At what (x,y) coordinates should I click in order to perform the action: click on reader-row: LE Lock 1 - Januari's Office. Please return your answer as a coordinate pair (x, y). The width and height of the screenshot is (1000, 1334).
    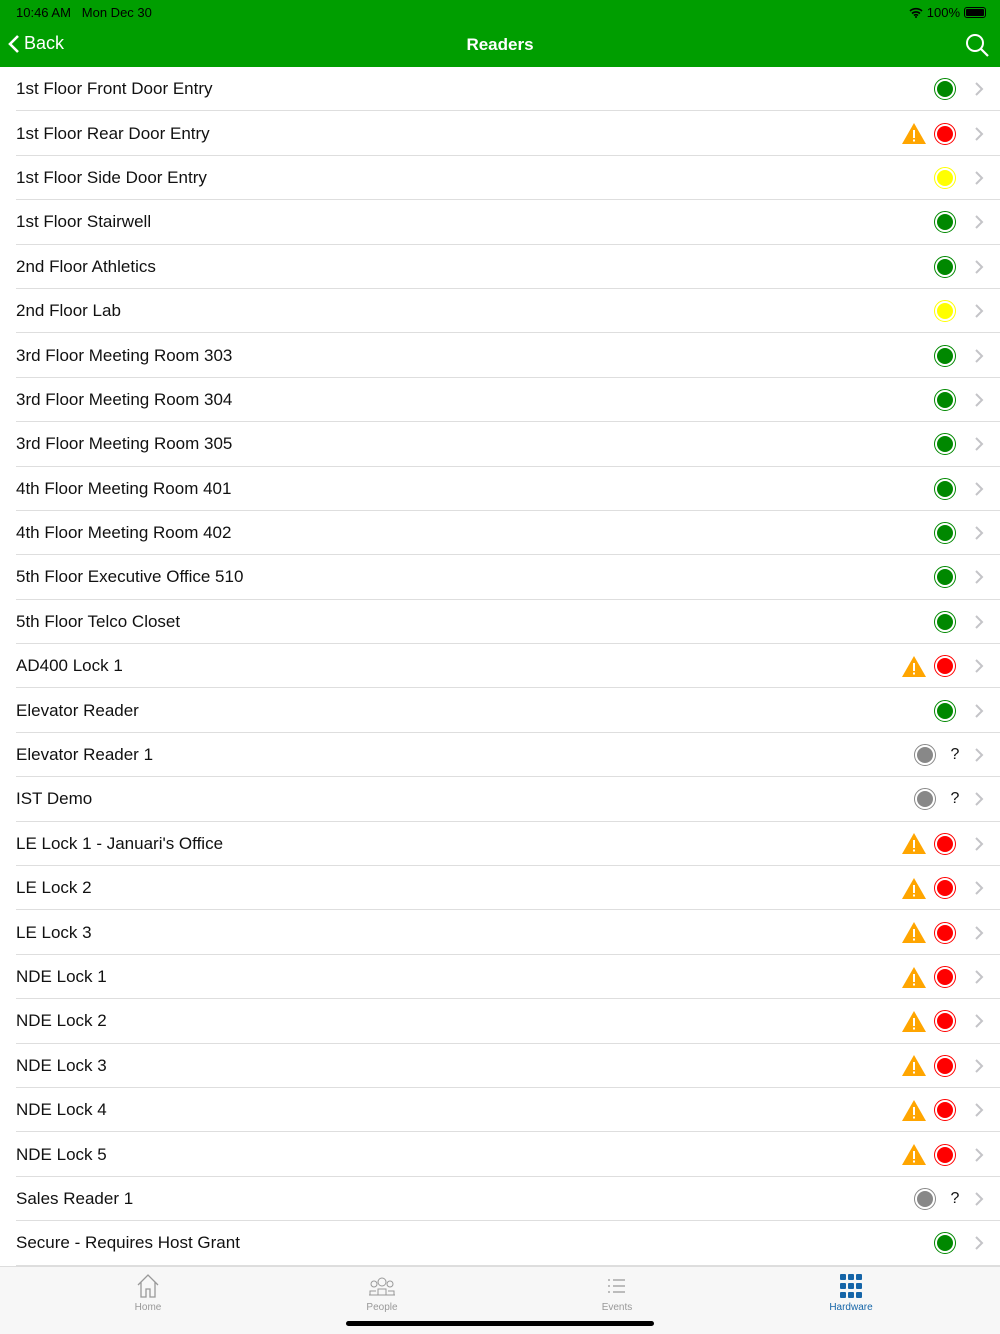
    Looking at the image, I should click on (500, 844).